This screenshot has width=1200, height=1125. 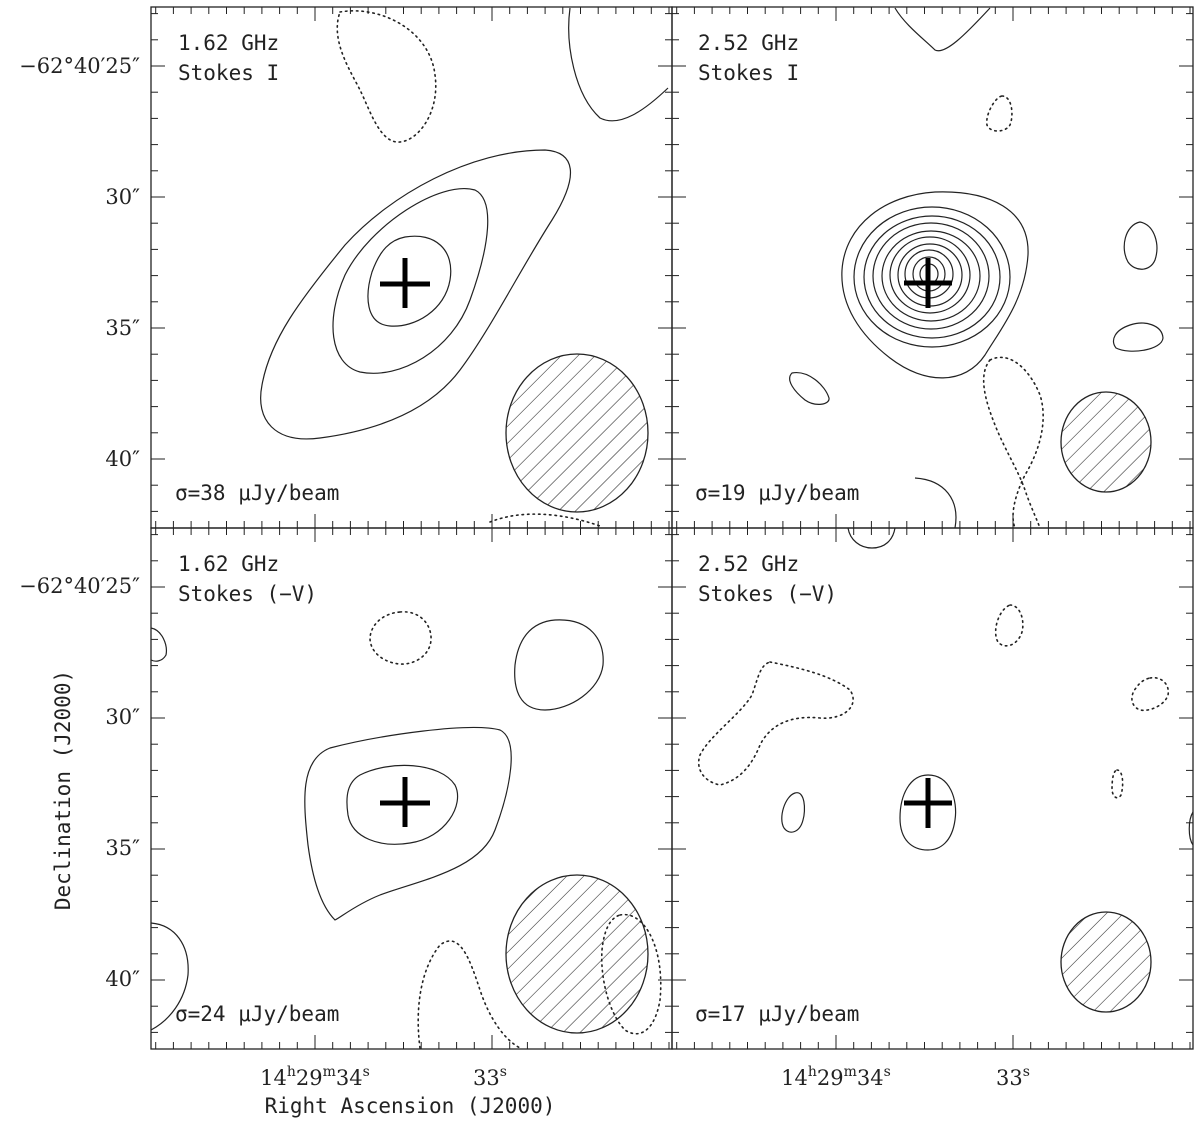 I want to click on panel-4-stokes: Stokes (−V), so click(x=767, y=594).